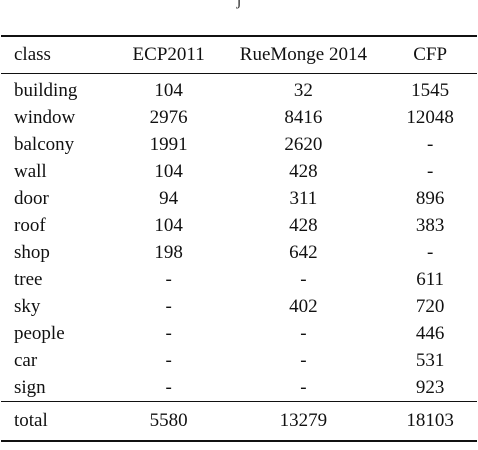  I want to click on table-header: class ECP2011 RueMonge 2014 CFP, so click(239, 55).